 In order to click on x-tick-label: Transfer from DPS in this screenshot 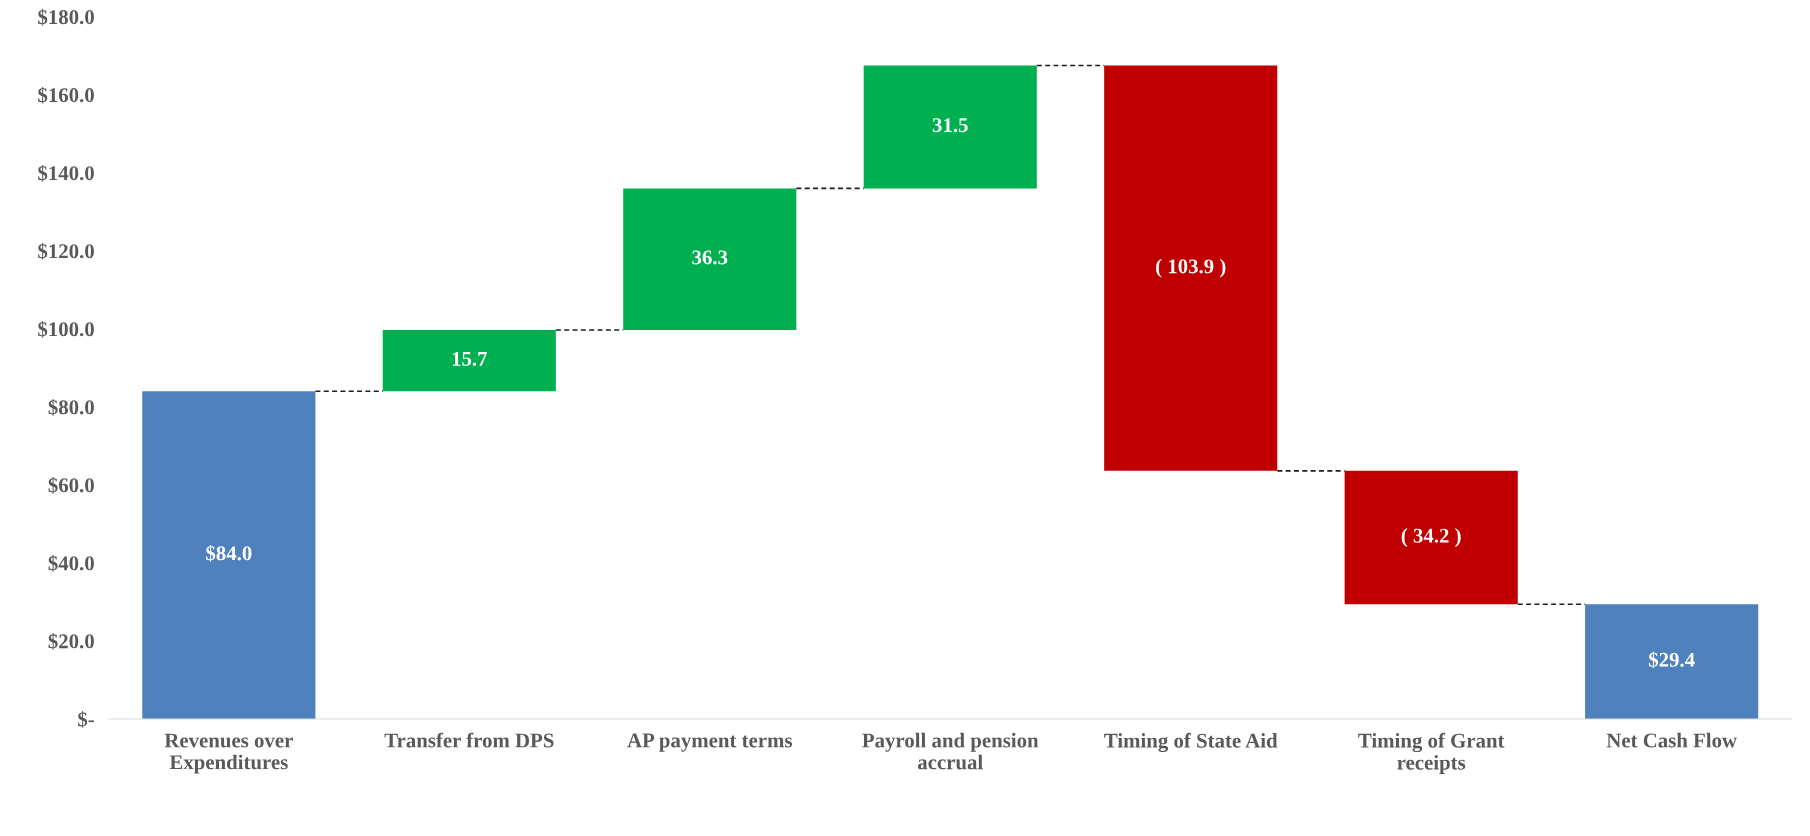, I will do `click(469, 740)`.